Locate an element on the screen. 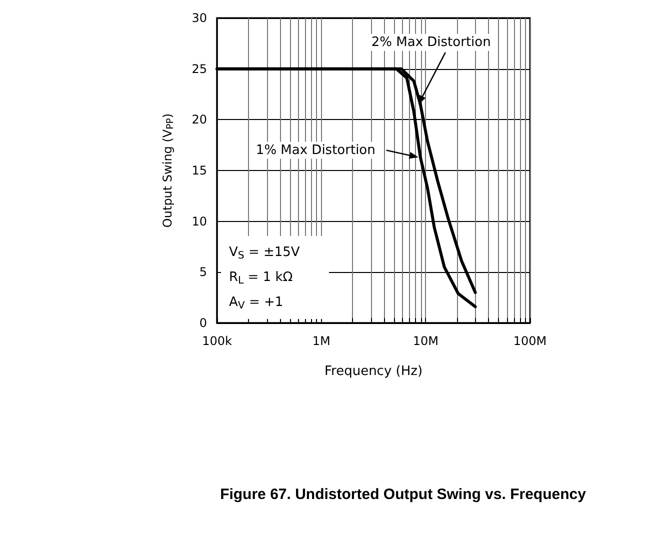 Image resolution: width=671 pixels, height=548 pixels. x-tick-label: 100M is located at coordinates (530, 341).